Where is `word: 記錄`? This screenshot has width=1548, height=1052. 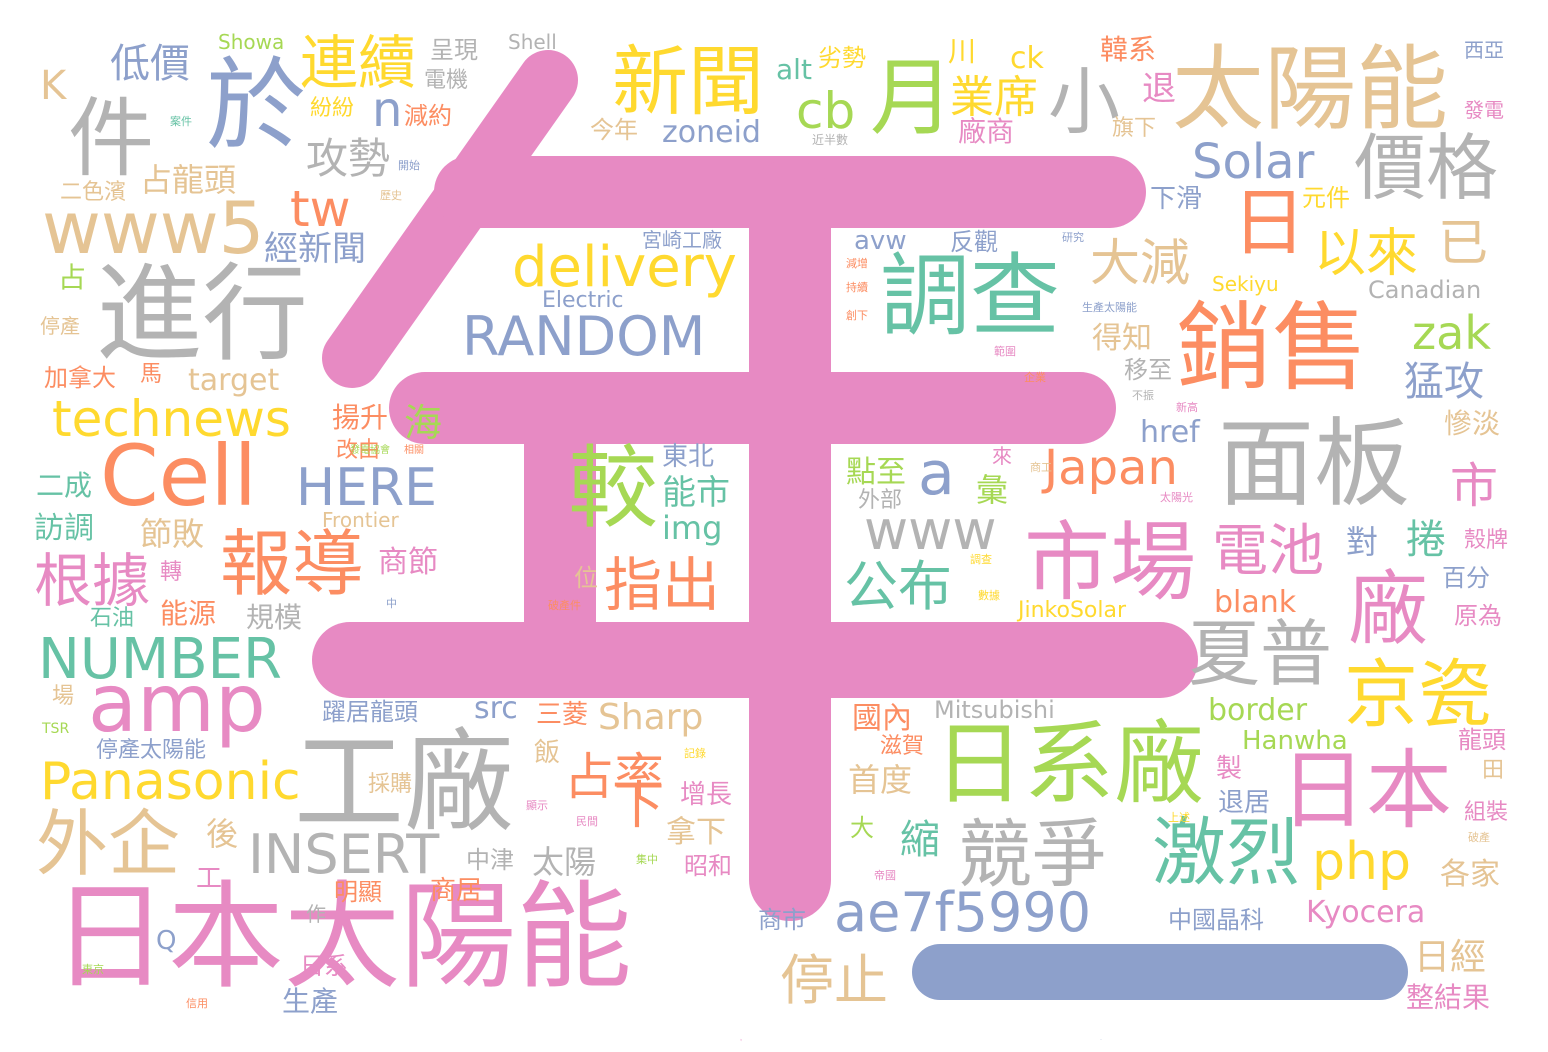 word: 記錄 is located at coordinates (695, 753).